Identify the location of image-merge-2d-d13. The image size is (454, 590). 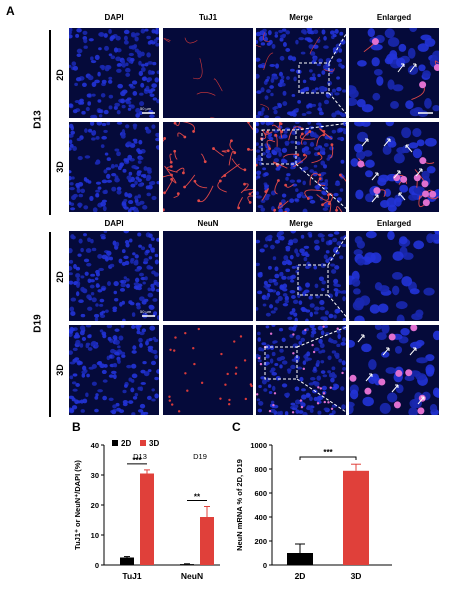
(301, 73).